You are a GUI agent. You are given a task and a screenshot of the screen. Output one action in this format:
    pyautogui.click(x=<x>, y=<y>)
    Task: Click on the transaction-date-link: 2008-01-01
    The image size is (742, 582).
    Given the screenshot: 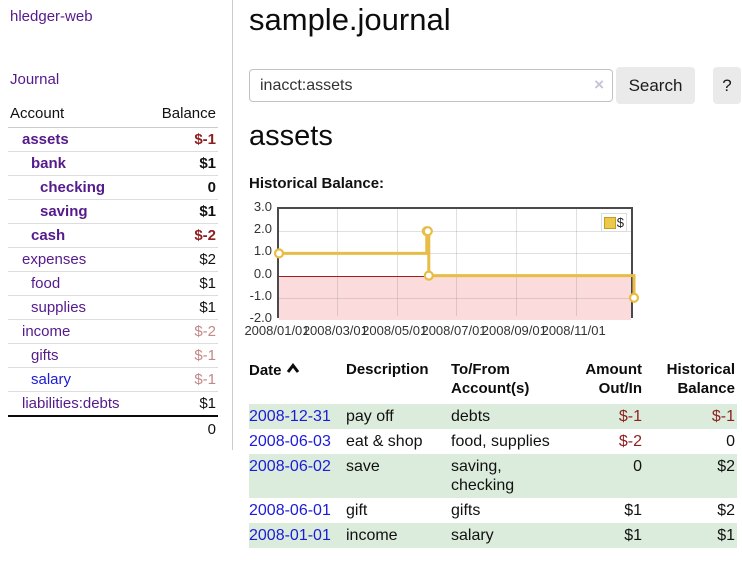 What is the action you would take?
    pyautogui.click(x=290, y=535)
    